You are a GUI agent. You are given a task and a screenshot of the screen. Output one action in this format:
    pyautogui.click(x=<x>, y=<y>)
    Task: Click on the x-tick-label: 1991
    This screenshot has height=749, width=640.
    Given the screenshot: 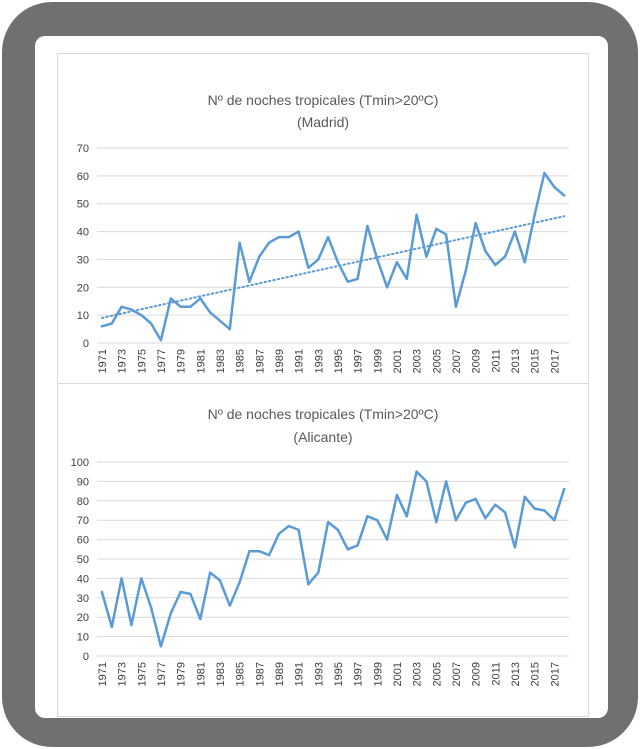 What is the action you would take?
    pyautogui.click(x=300, y=361)
    